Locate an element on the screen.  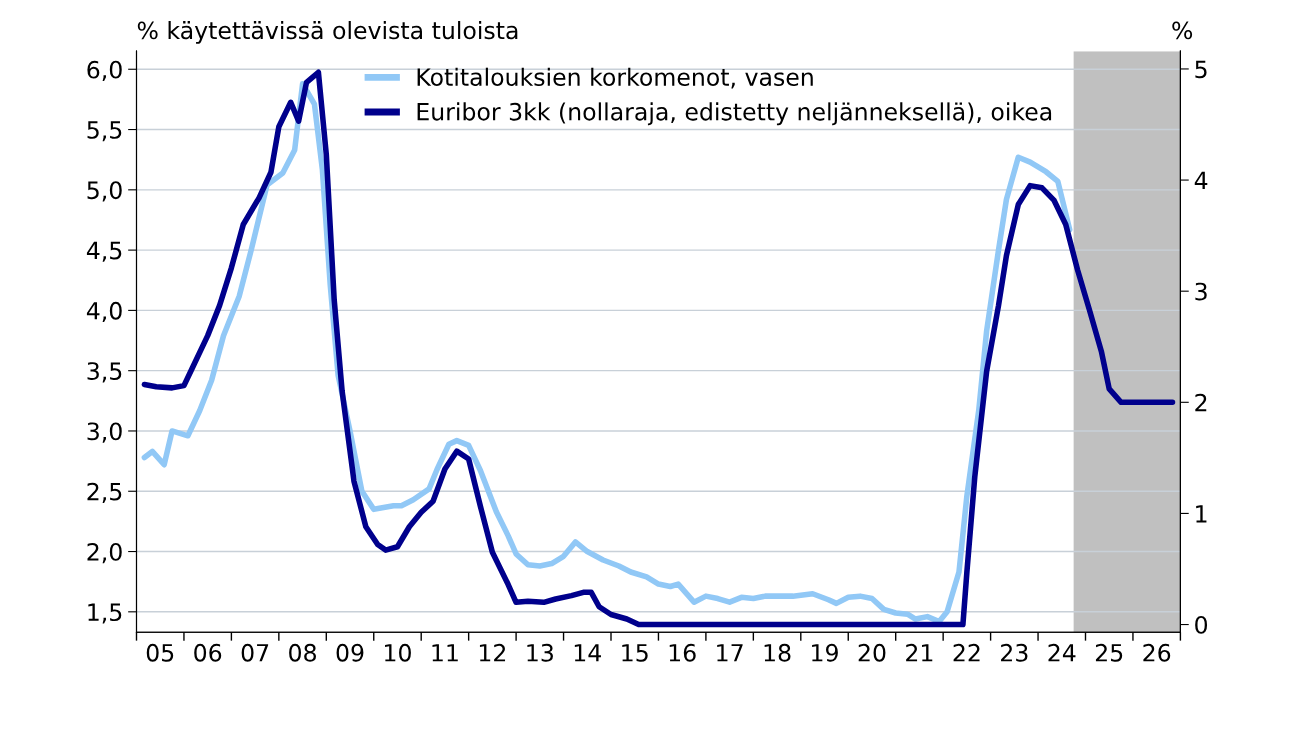
y2-tick-label: 5 is located at coordinates (1201, 69).